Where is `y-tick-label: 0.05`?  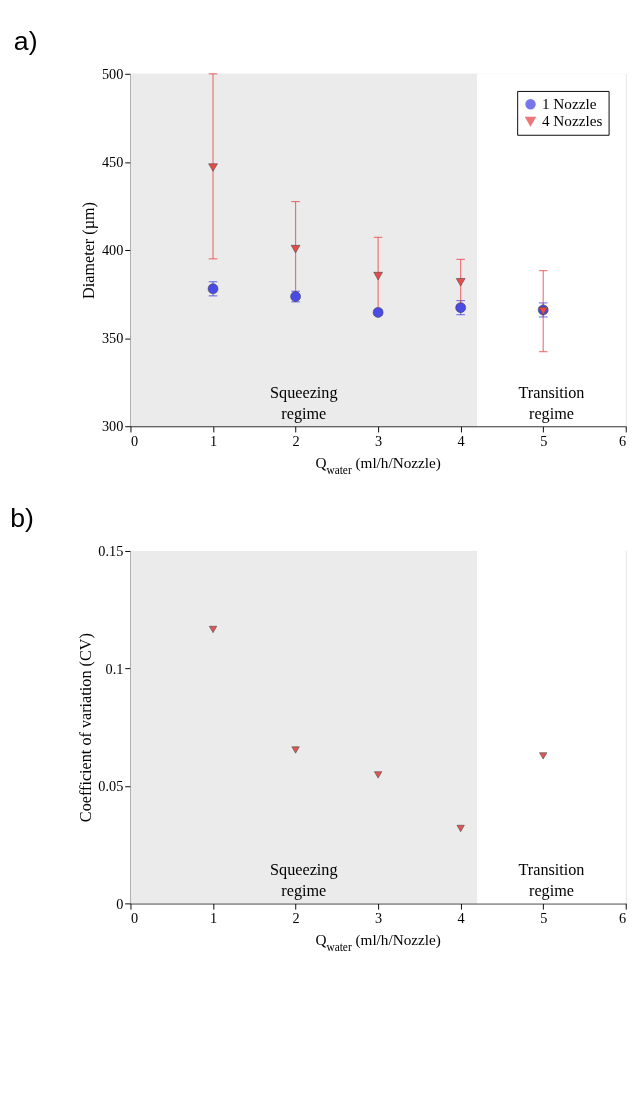 y-tick-label: 0.05 is located at coordinates (111, 786).